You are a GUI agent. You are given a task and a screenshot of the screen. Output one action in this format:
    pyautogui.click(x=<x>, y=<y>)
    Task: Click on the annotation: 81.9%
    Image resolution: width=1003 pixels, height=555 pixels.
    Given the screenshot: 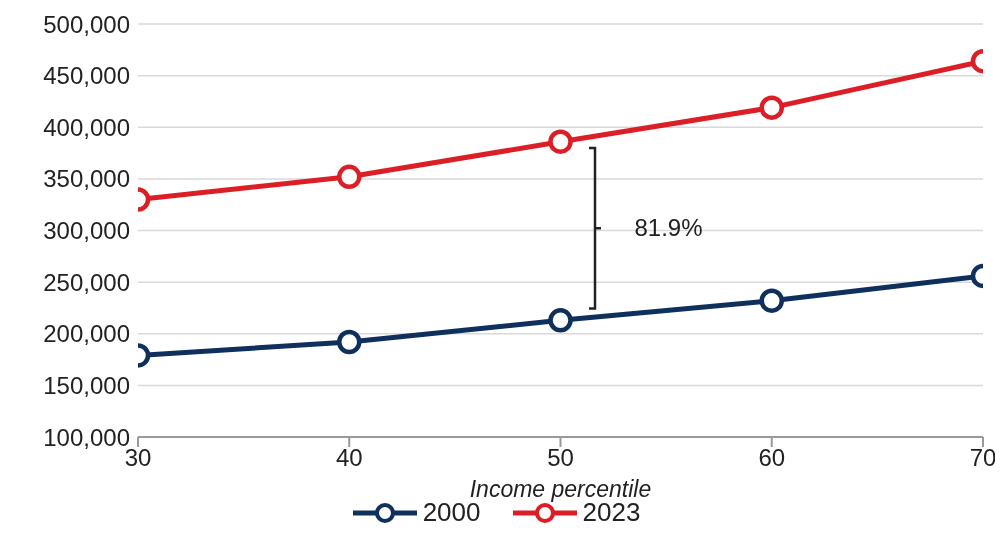 What is the action you would take?
    pyautogui.click(x=668, y=228)
    